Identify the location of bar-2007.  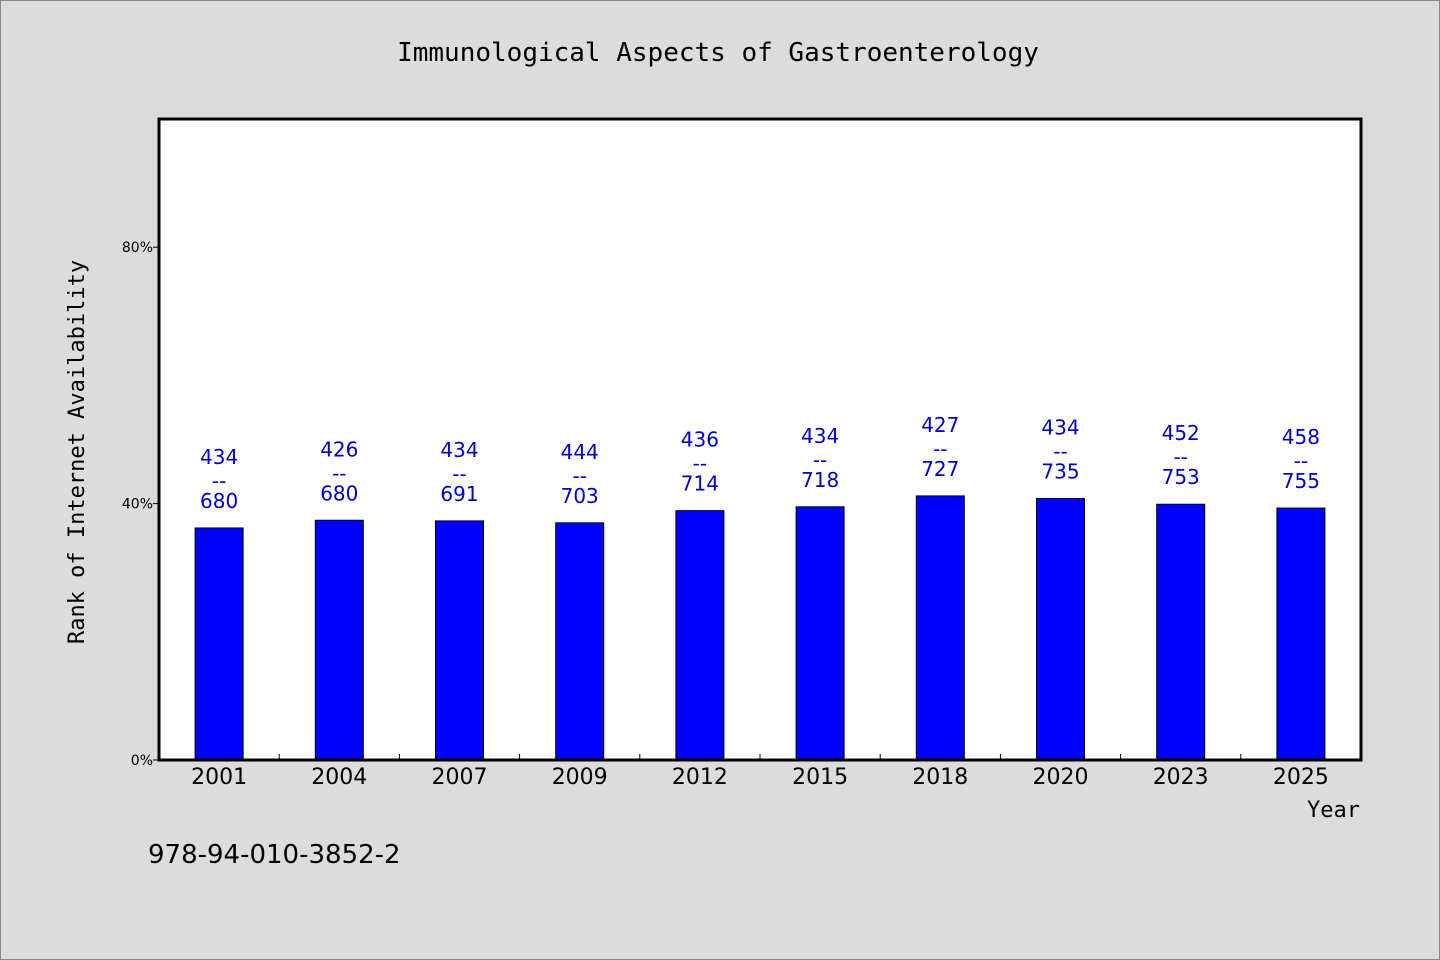
(459, 640).